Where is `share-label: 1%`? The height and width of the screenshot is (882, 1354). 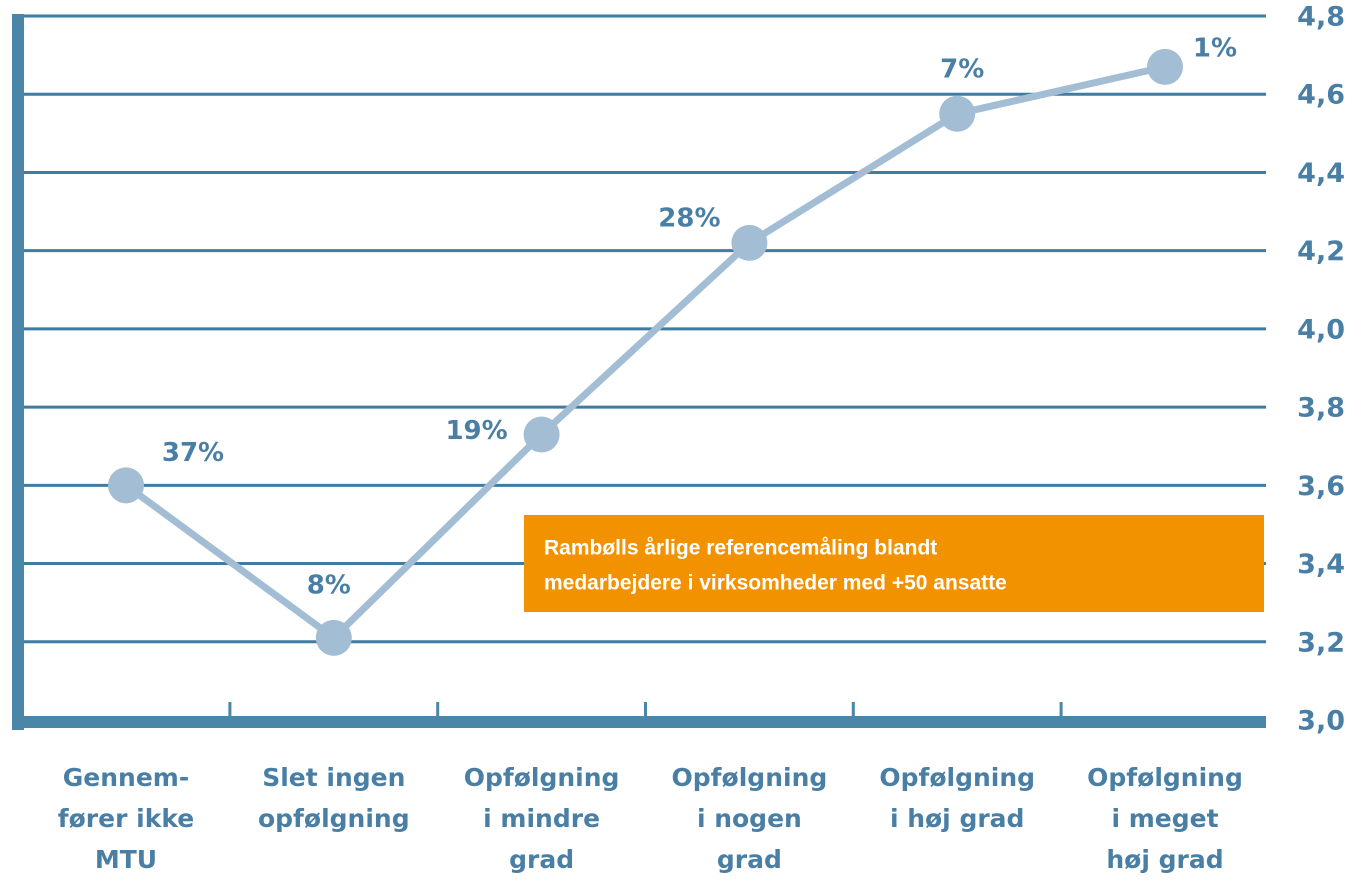
share-label: 1% is located at coordinates (1215, 48).